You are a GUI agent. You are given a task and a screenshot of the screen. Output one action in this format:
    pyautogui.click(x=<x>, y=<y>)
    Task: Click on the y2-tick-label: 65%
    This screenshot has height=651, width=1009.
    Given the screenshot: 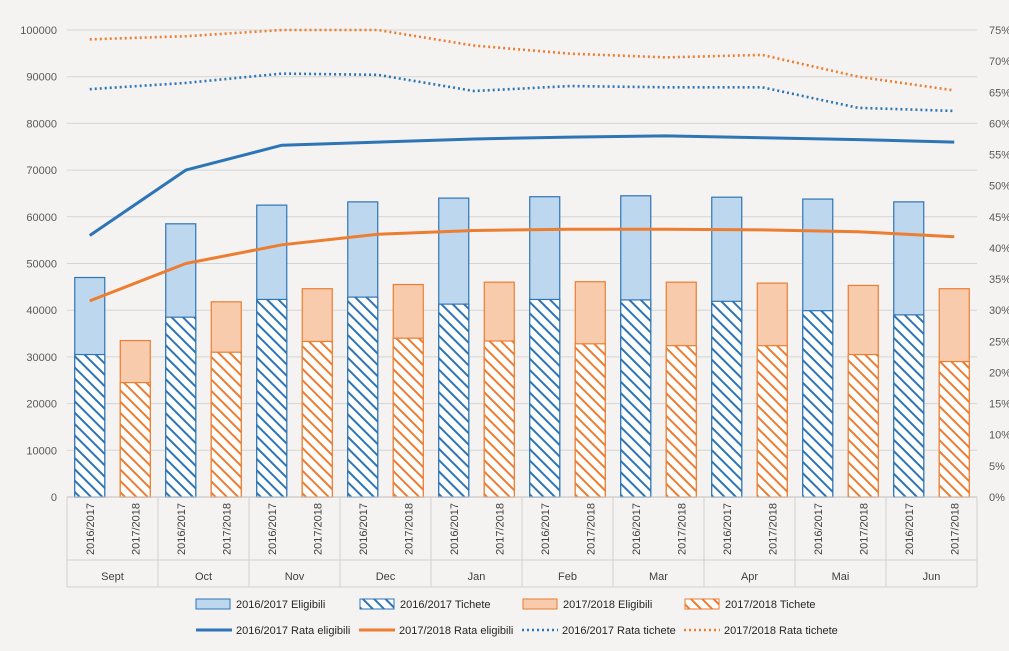 What is the action you would take?
    pyautogui.click(x=999, y=93)
    